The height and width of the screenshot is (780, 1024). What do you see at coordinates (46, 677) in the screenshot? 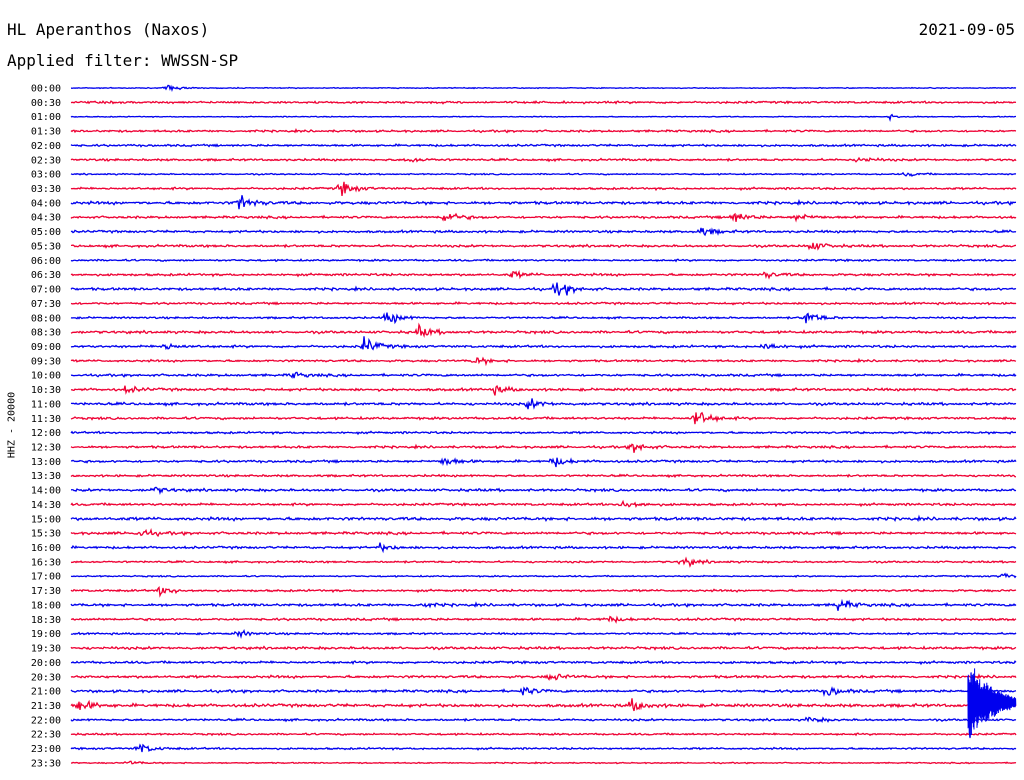
I see `hour-label: 20:30` at bounding box center [46, 677].